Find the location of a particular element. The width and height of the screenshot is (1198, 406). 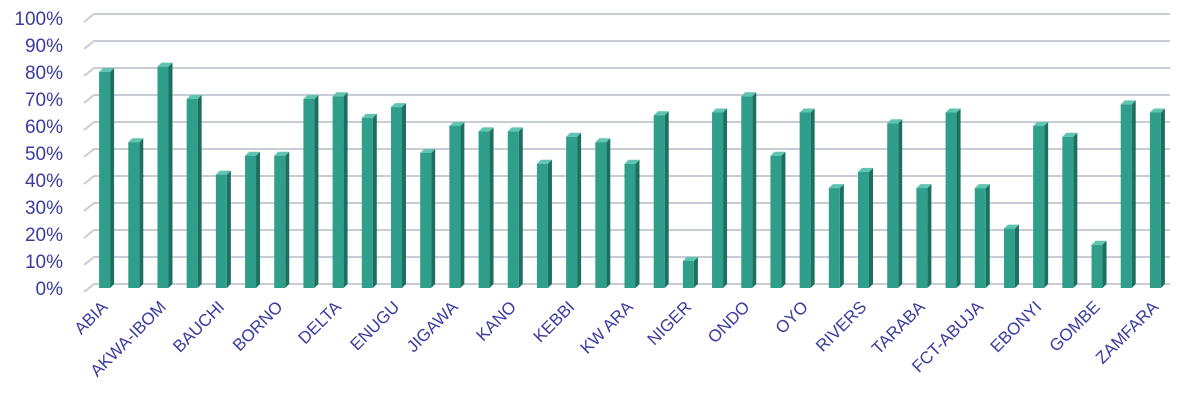

y-axis-tick-labels: 0% 10% 20% 30% 40% 50% 60% 70% 80% 90% 100% is located at coordinates (38, 154).